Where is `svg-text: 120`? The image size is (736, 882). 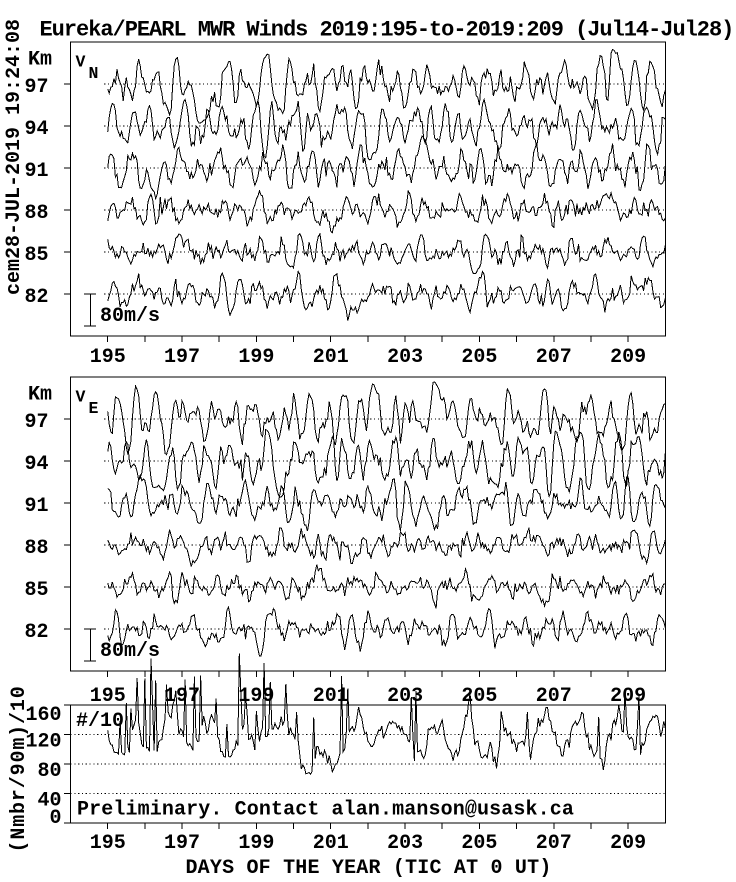 svg-text: 120 is located at coordinates (43, 741).